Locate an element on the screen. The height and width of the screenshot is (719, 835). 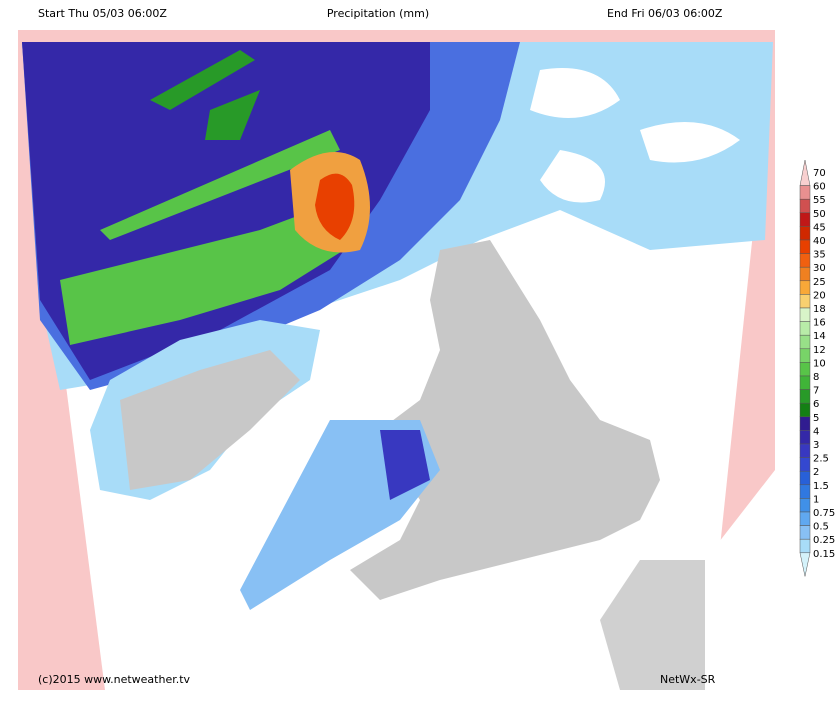
legend-label: 1.5 is located at coordinates (821, 486).